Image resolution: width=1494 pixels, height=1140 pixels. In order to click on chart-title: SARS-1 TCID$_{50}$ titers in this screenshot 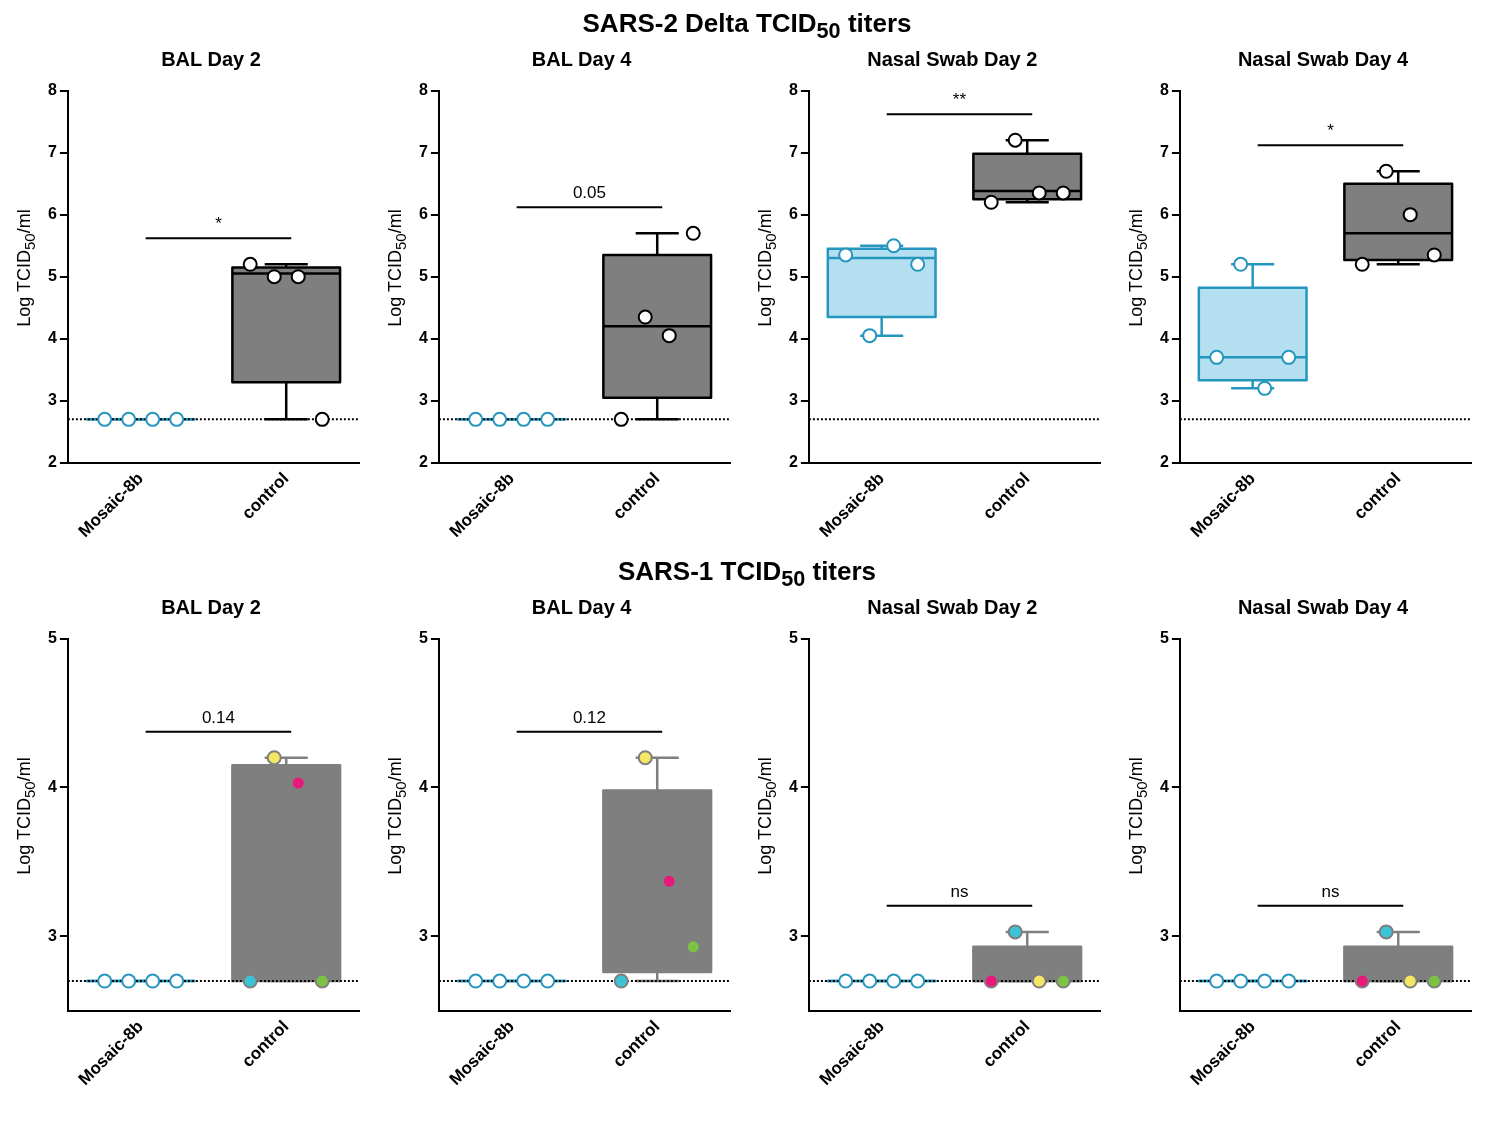, I will do `click(747, 575)`.